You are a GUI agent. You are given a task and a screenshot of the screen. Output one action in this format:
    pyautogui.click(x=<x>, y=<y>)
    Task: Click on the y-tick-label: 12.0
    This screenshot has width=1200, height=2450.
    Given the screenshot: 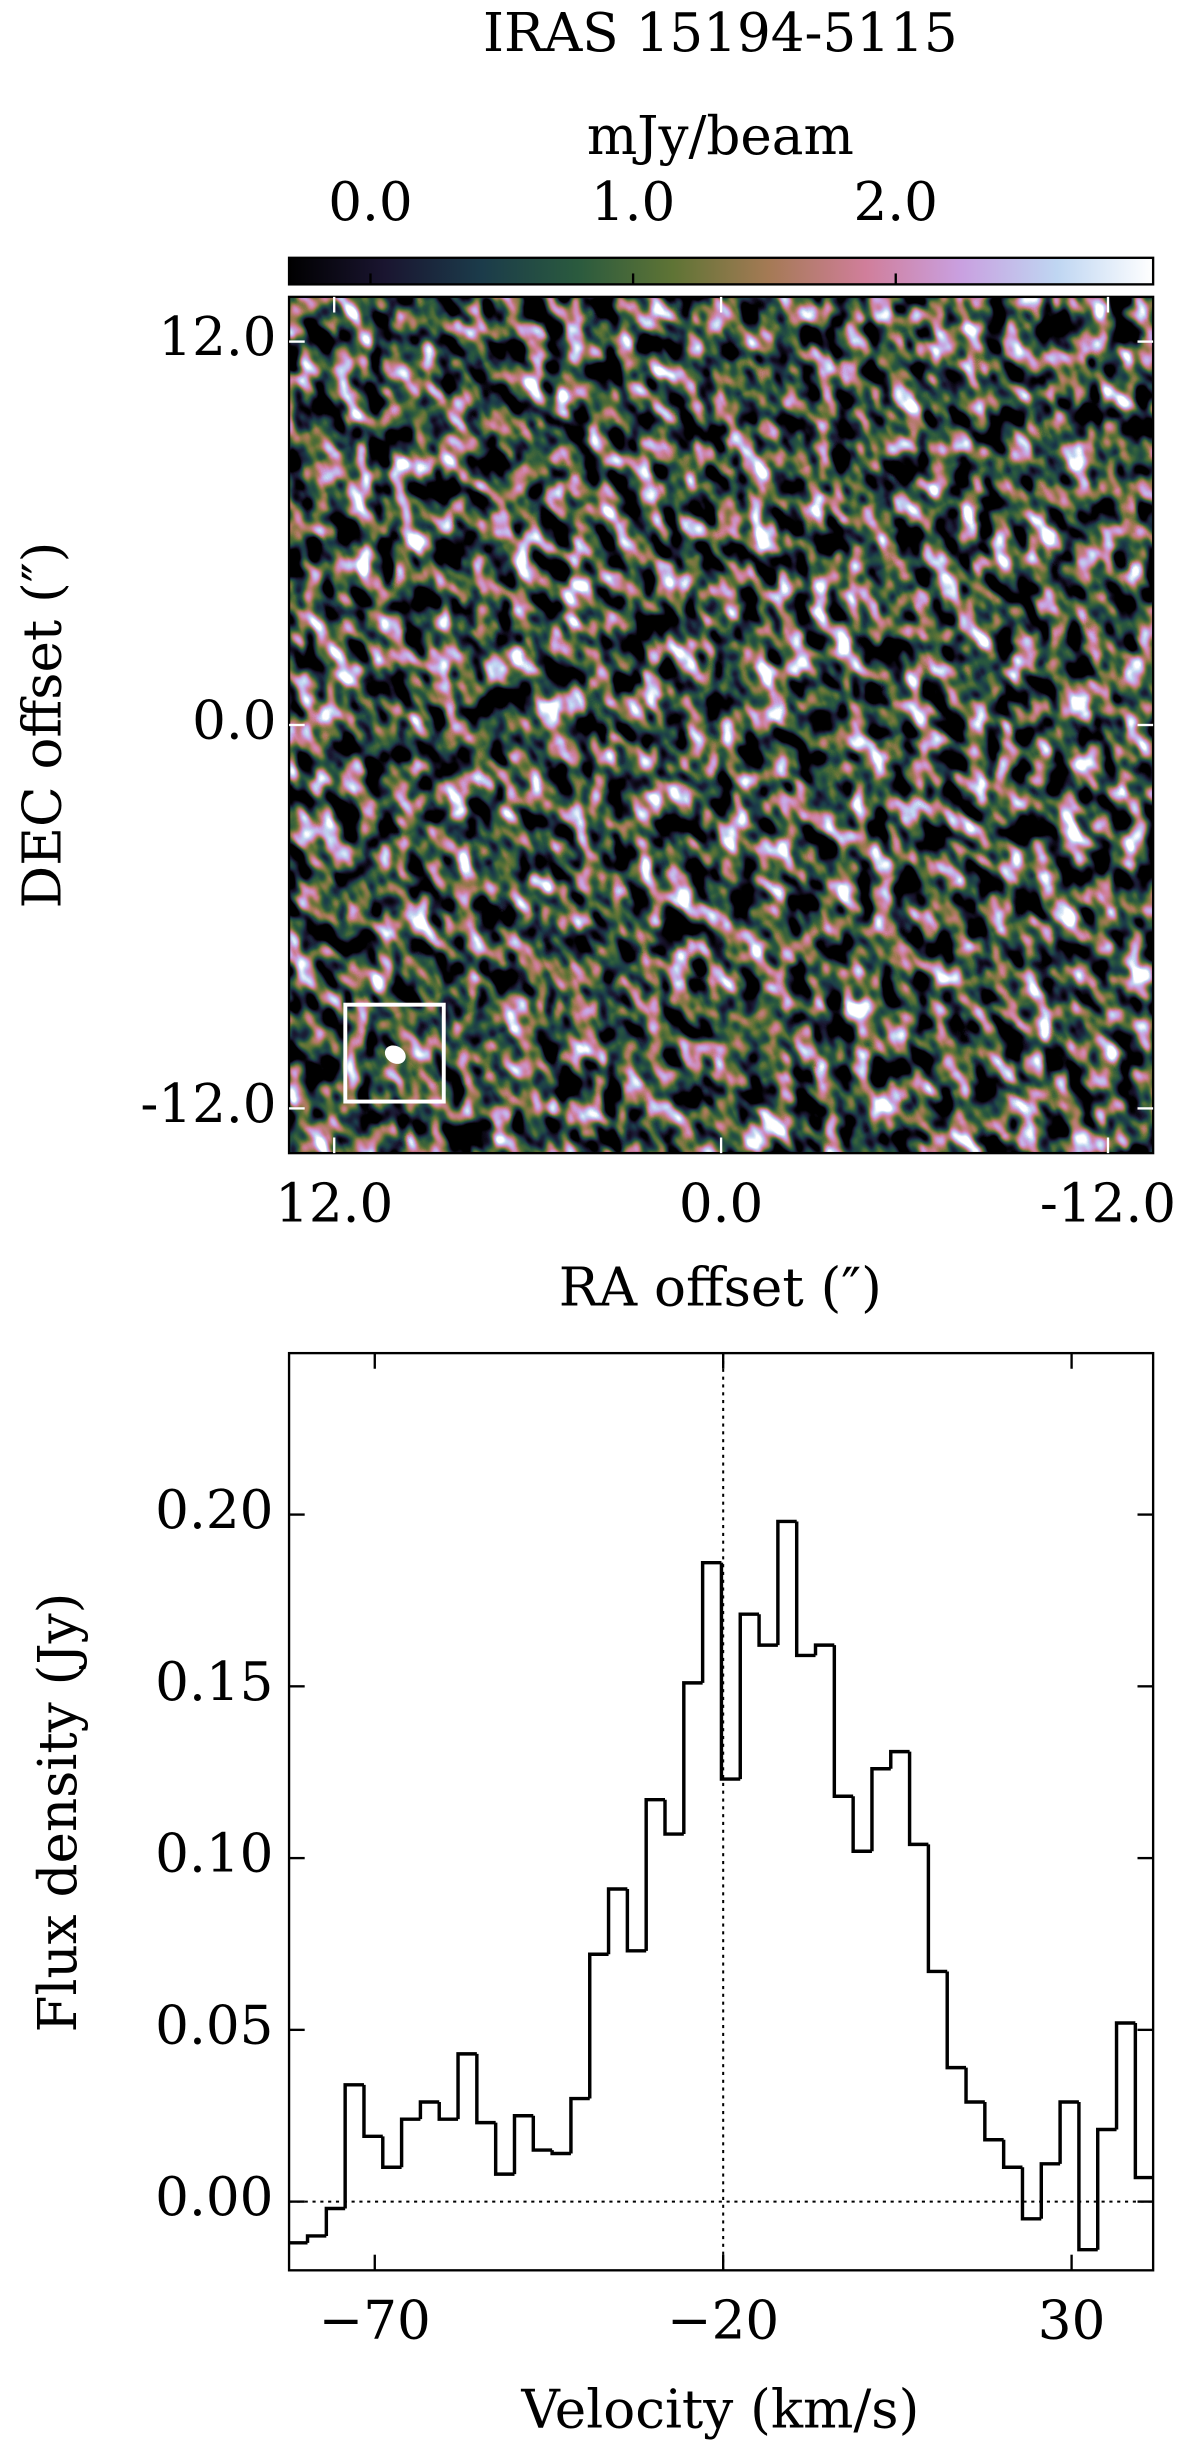 What is the action you would take?
    pyautogui.click(x=217, y=337)
    